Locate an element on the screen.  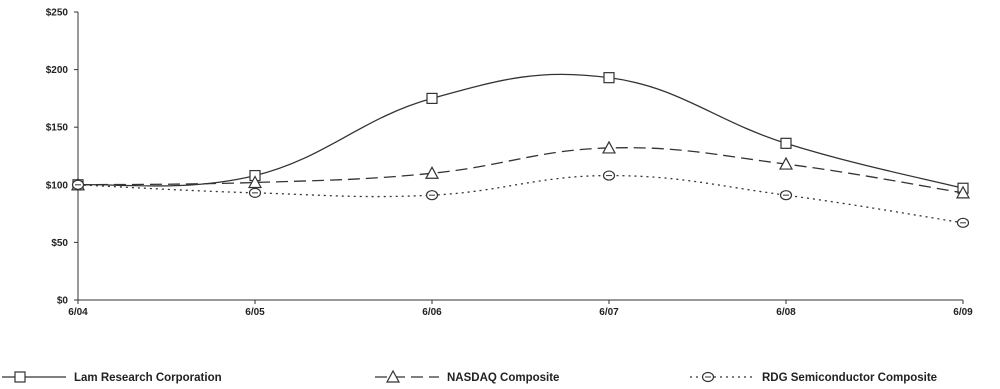
x-tick-label: 6/06 is located at coordinates (432, 312).